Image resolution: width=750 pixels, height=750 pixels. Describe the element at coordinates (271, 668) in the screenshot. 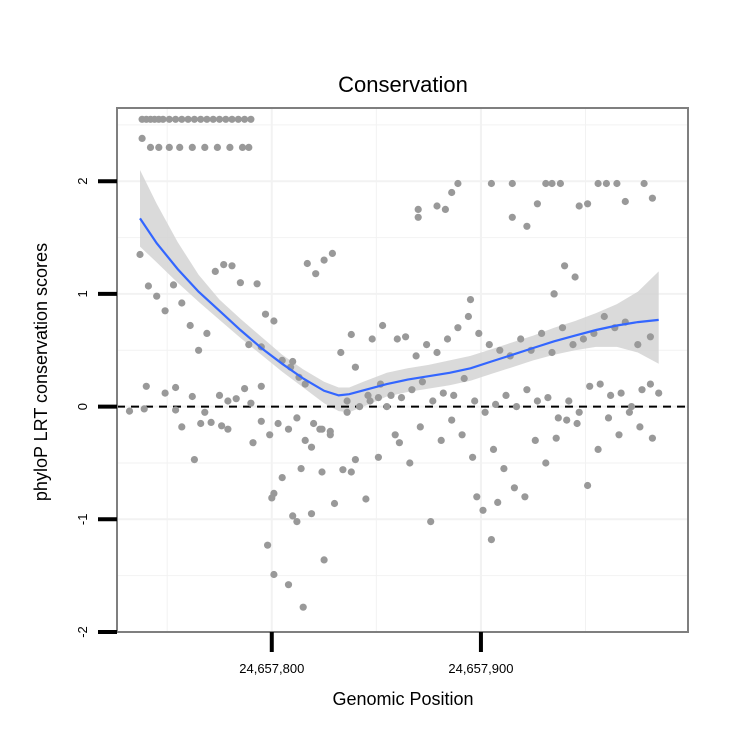

I see `x-tick-label: 24,657,800` at that location.